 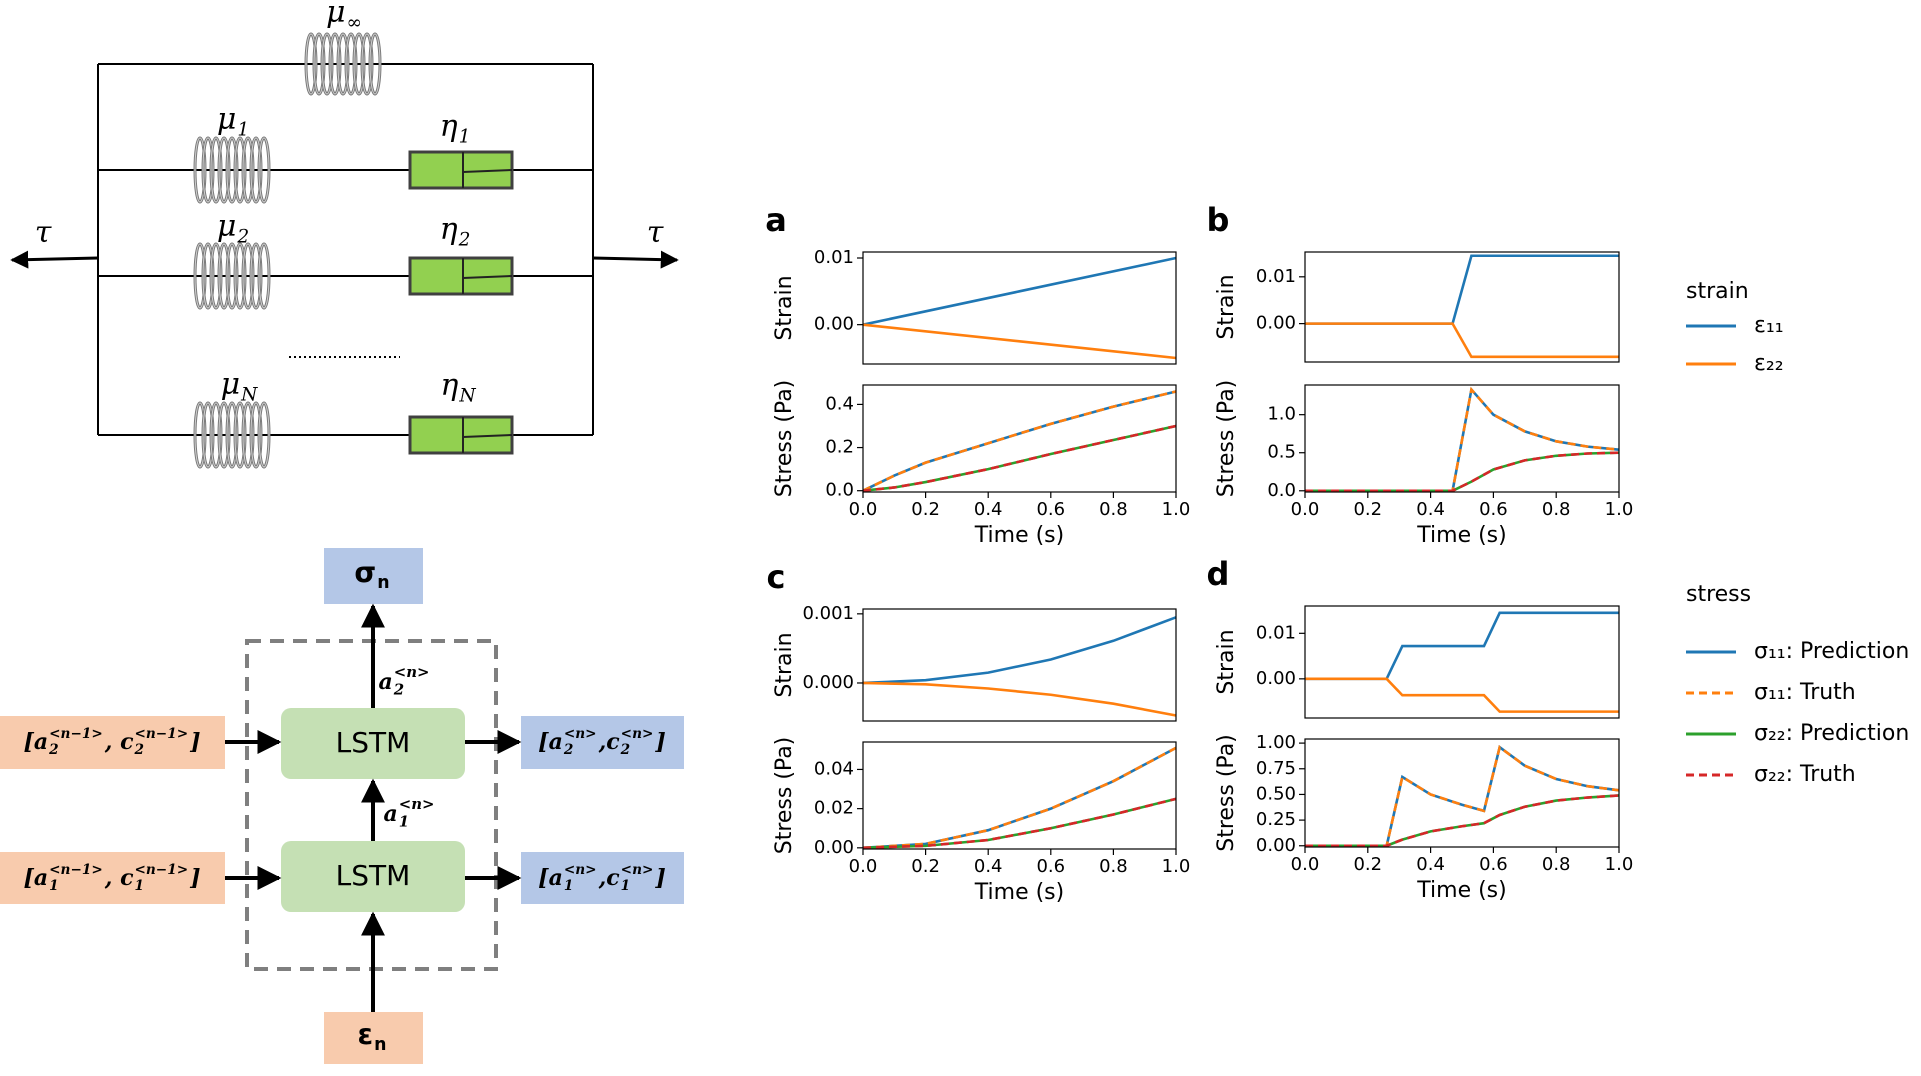 I want to click on spring-label: μ2, so click(x=233, y=228).